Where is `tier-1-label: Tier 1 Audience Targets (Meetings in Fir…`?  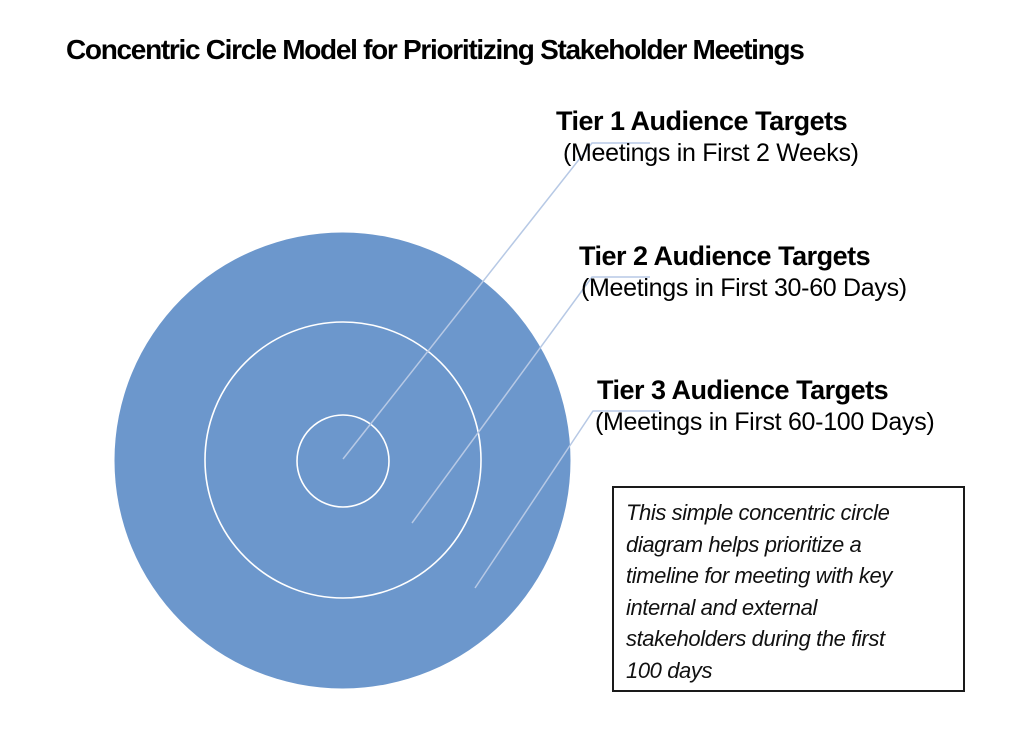 tier-1-label: Tier 1 Audience Targets (Meetings in Fir… is located at coordinates (707, 137).